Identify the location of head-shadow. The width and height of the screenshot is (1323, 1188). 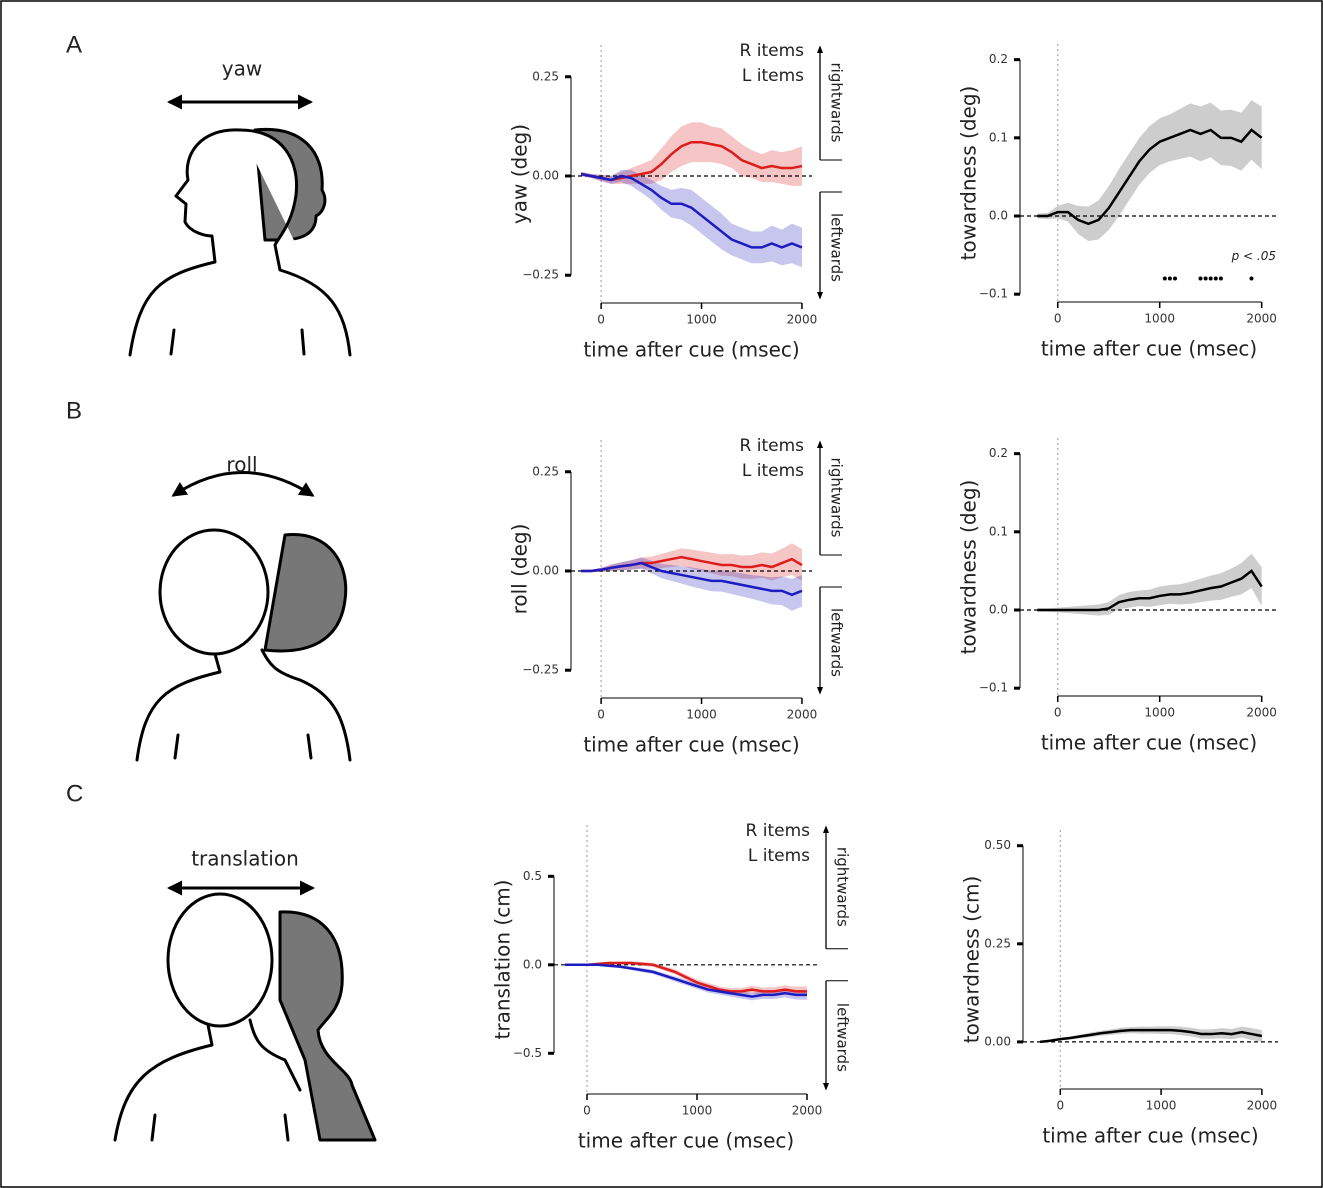
(305, 593).